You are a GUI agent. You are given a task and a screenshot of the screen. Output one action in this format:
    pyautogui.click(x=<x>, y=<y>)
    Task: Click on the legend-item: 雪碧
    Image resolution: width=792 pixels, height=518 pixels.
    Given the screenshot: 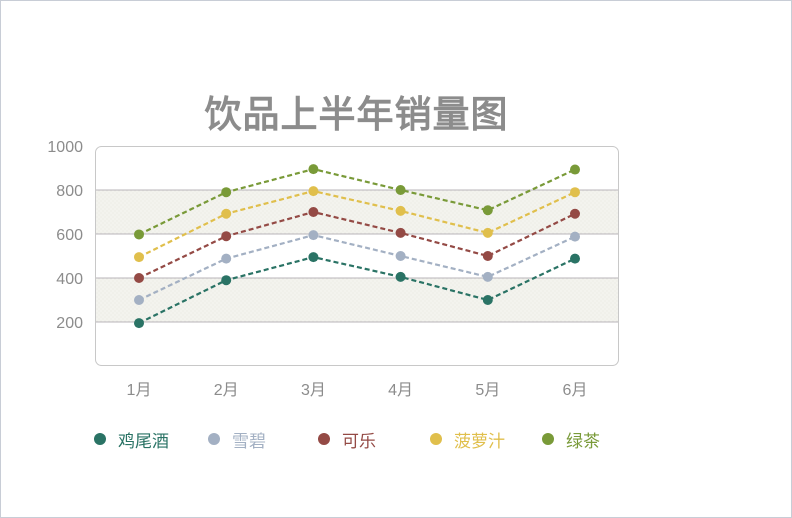 What is the action you would take?
    pyautogui.click(x=237, y=439)
    